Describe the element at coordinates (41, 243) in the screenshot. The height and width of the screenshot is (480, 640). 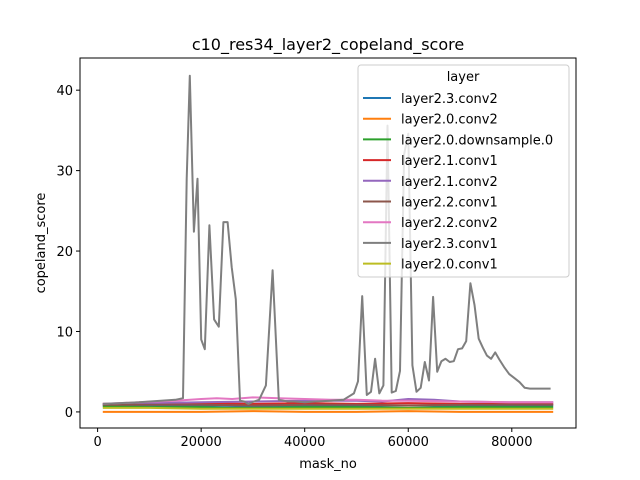
I see `y-axis-label: copeland_score` at that location.